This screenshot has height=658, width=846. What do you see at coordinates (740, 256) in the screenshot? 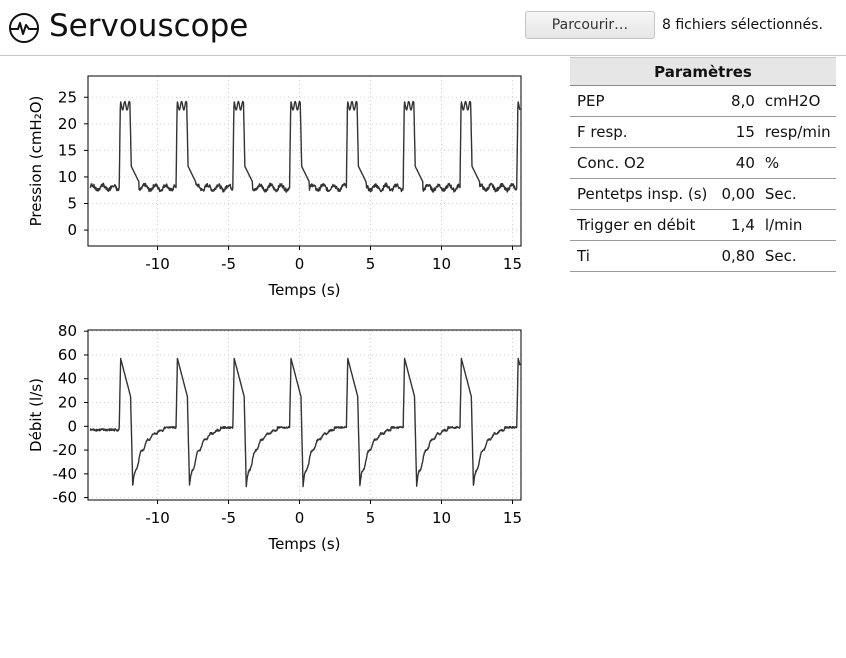
I see `param-value: 0,80` at bounding box center [740, 256].